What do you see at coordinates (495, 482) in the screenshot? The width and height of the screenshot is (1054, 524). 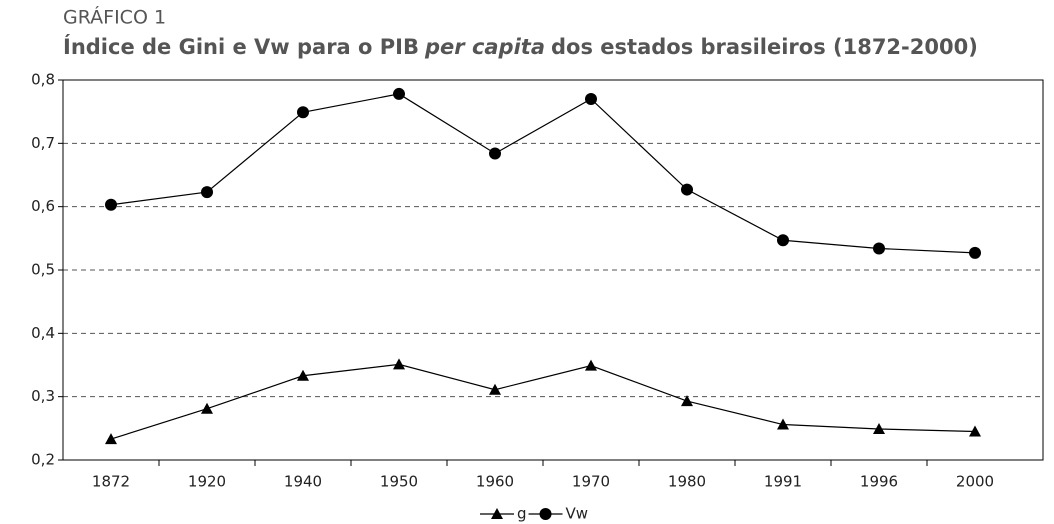 I see `x-tick-label: 1960` at bounding box center [495, 482].